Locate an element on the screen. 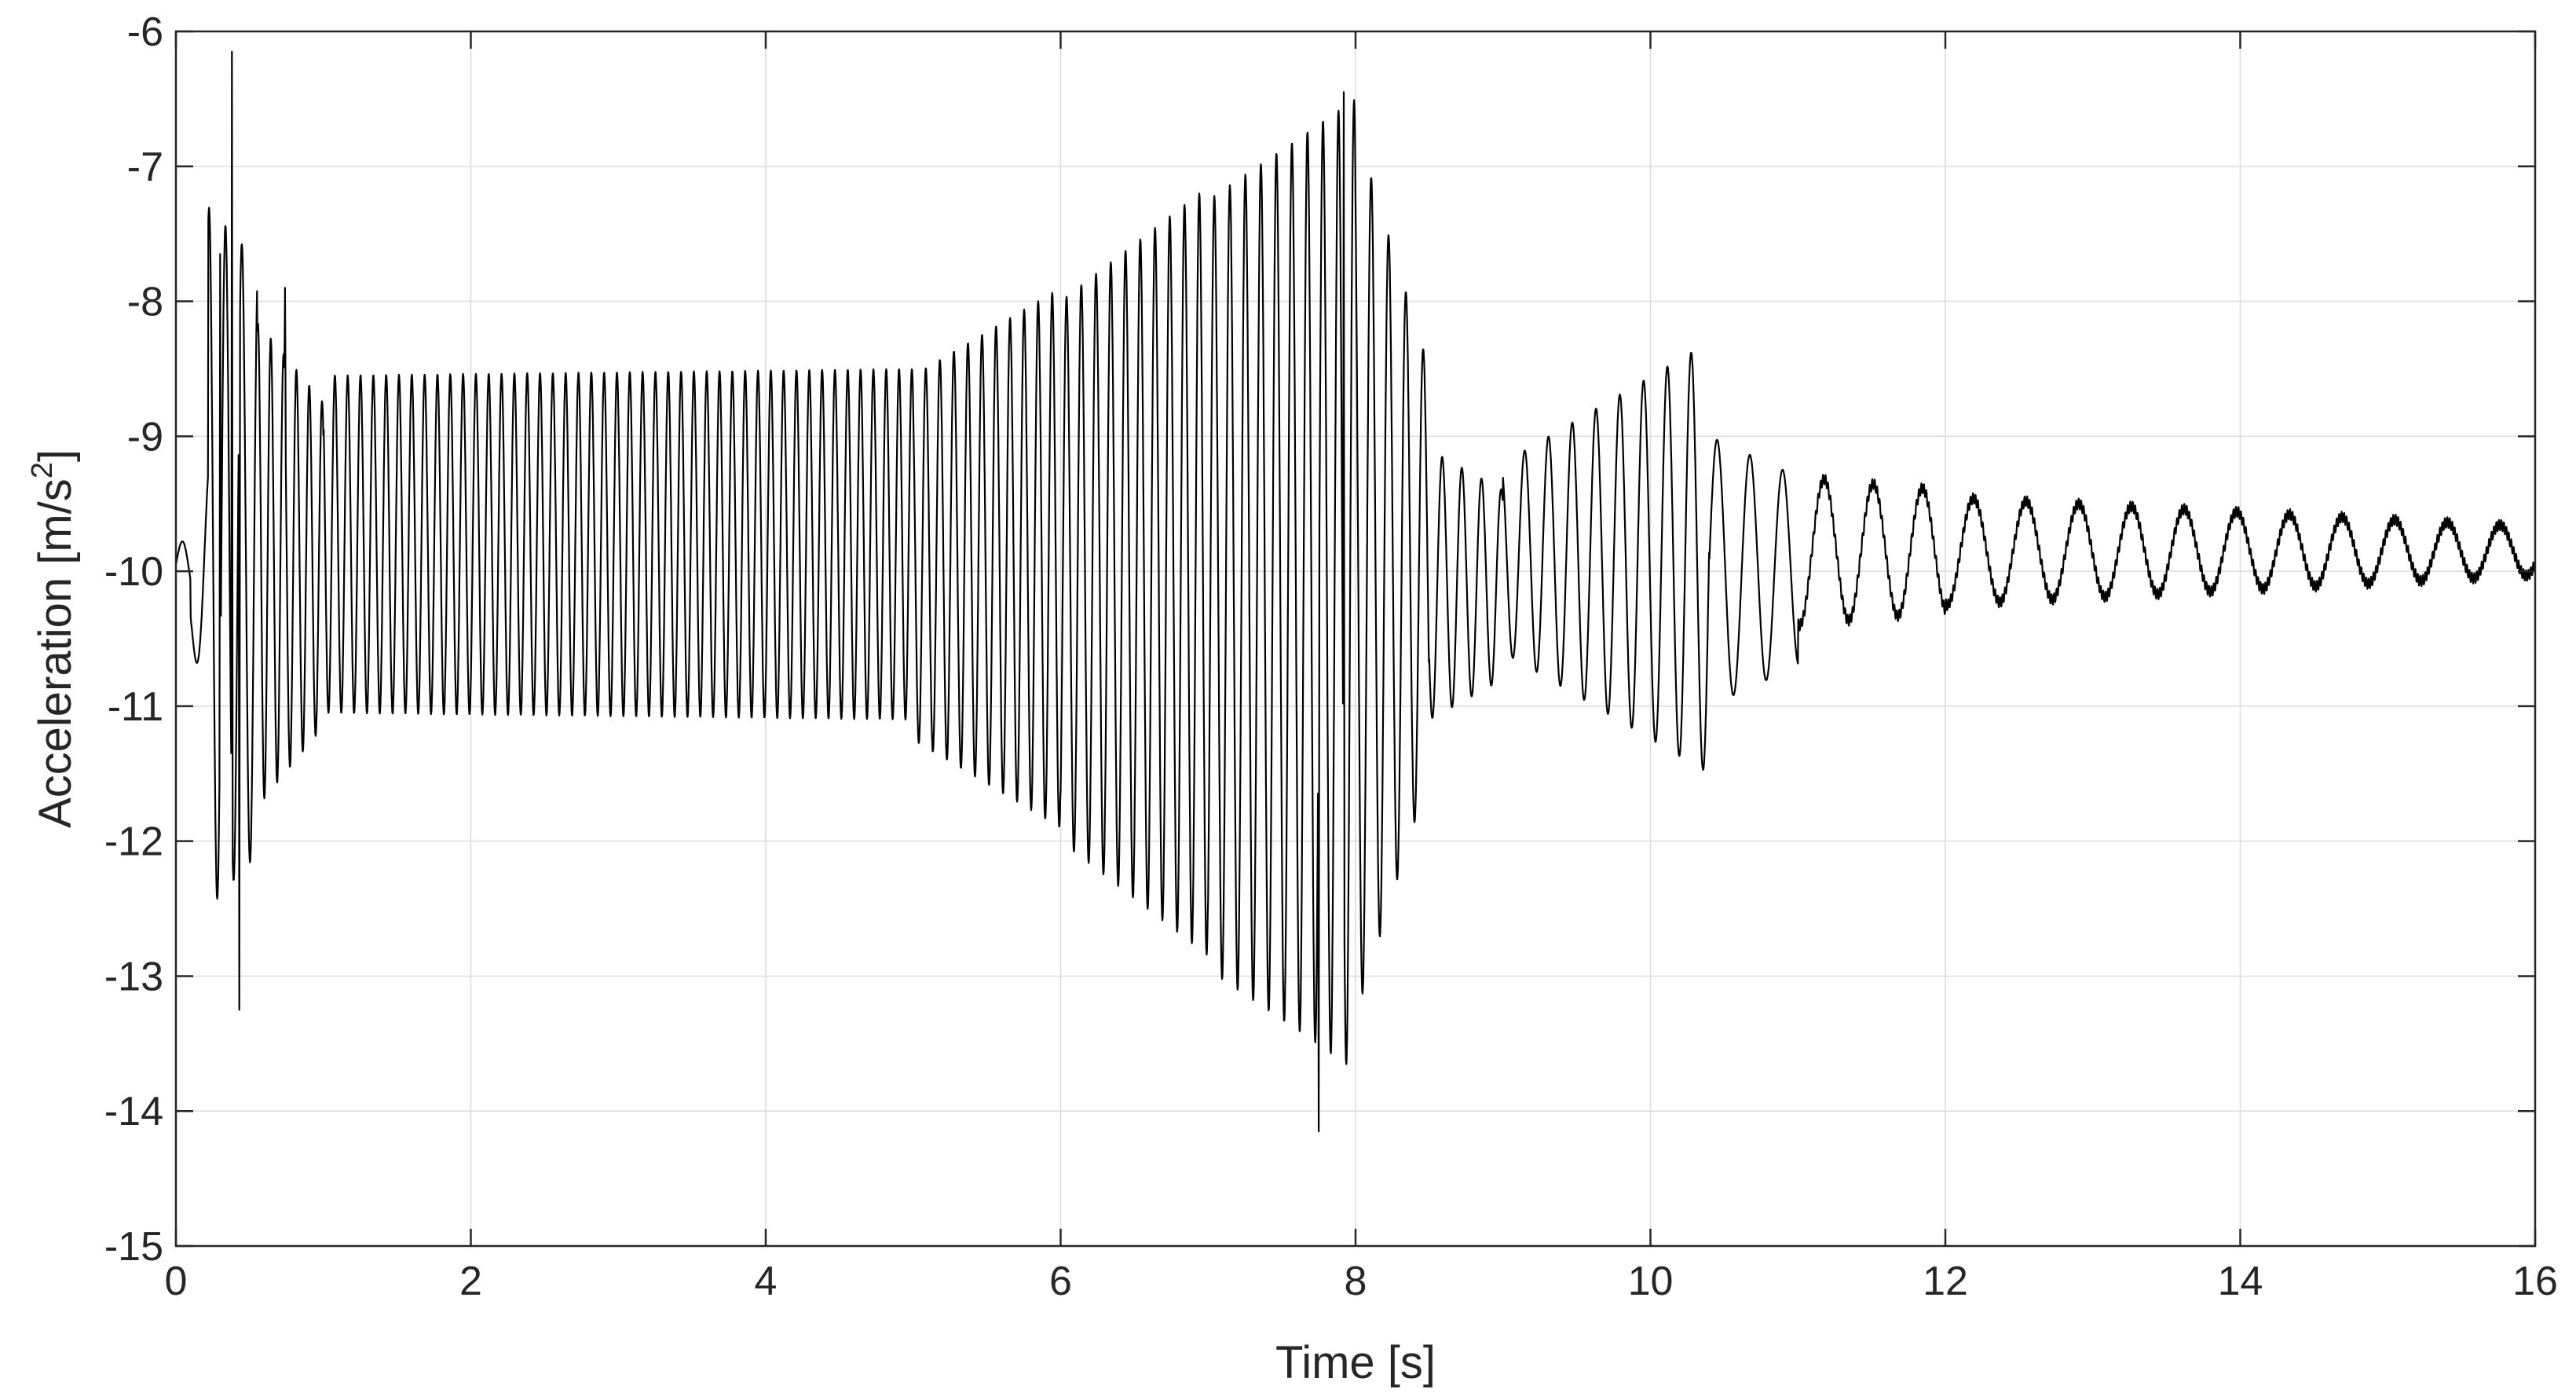 The image size is (2576, 1400). y-axis-label: Acceleration [m/s2] is located at coordinates (53, 638).